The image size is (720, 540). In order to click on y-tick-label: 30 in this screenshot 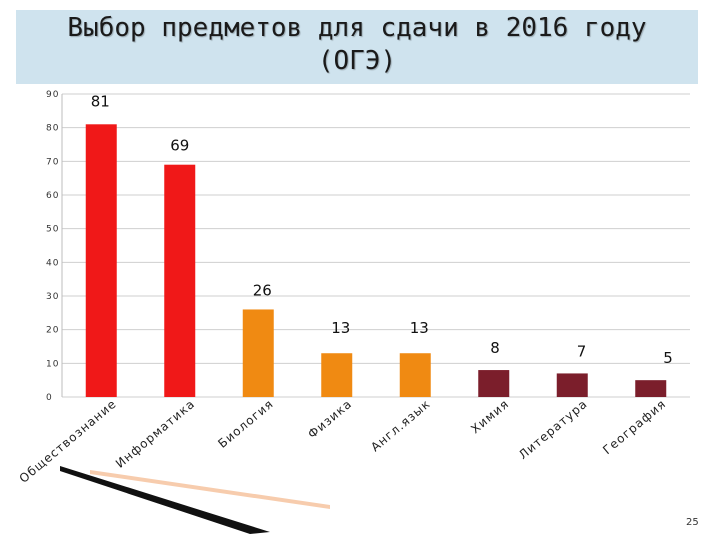, I will do `click(52, 297)`.